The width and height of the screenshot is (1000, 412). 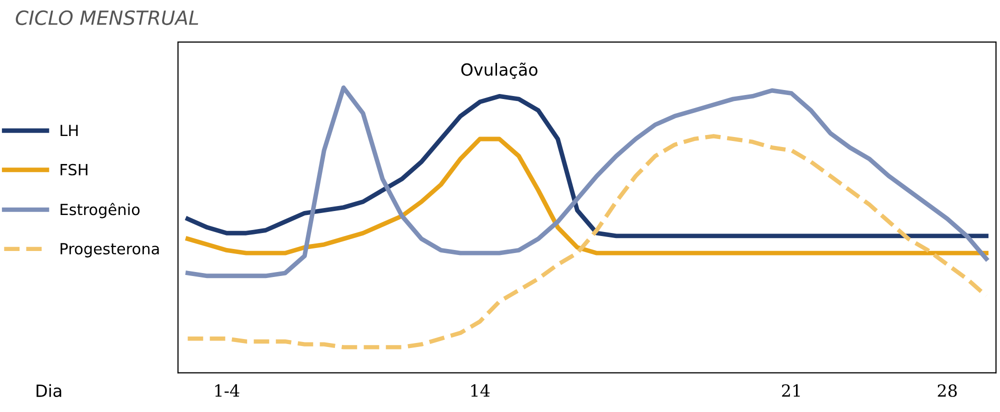 What do you see at coordinates (109, 250) in the screenshot?
I see `legend-label: Progesterona` at bounding box center [109, 250].